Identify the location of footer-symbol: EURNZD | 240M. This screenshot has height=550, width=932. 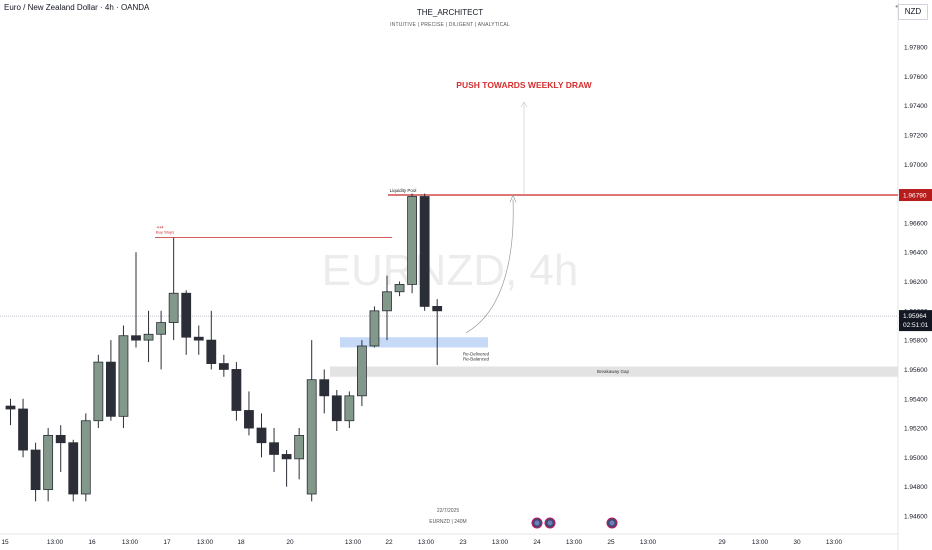
(447, 522).